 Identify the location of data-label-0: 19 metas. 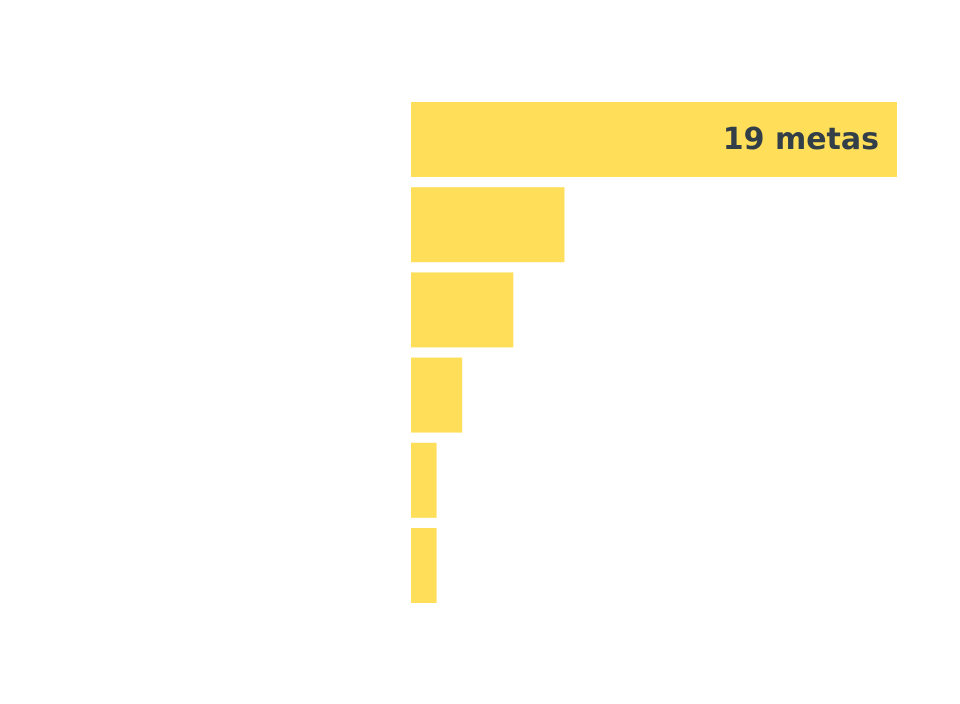
(801, 139).